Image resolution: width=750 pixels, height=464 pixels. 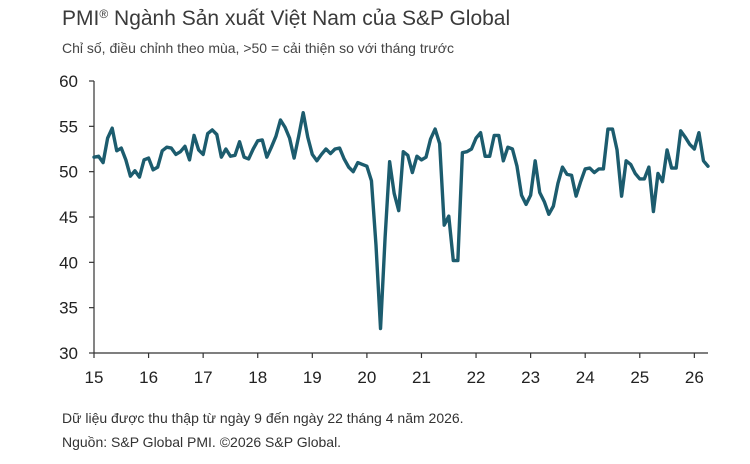 What do you see at coordinates (585, 377) in the screenshot?
I see `x-tick-label: 24` at bounding box center [585, 377].